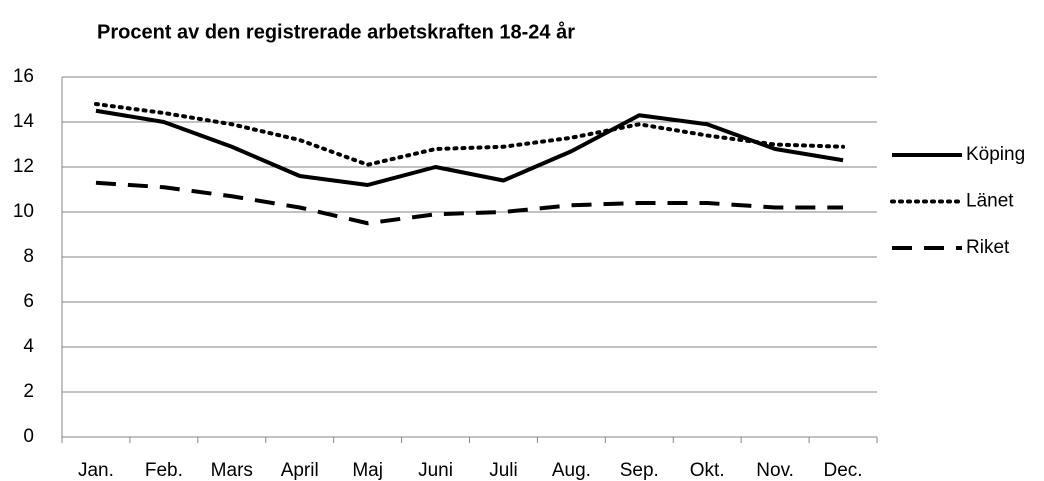  Describe the element at coordinates (367, 470) in the screenshot. I see `x-tick-label: Maj` at that location.